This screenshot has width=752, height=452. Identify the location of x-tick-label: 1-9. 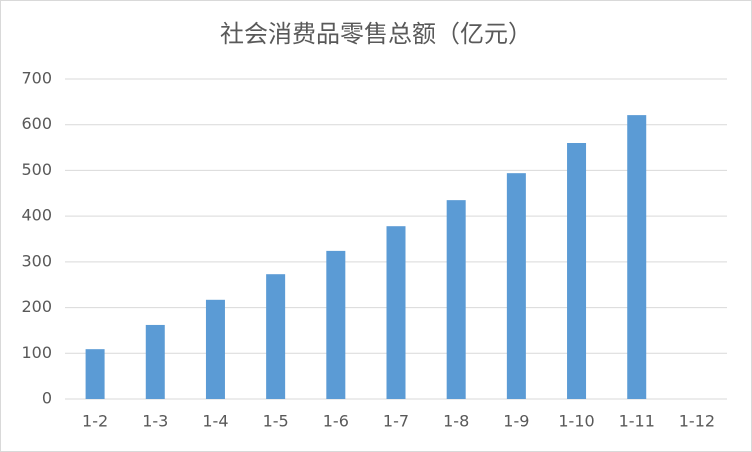
(516, 421).